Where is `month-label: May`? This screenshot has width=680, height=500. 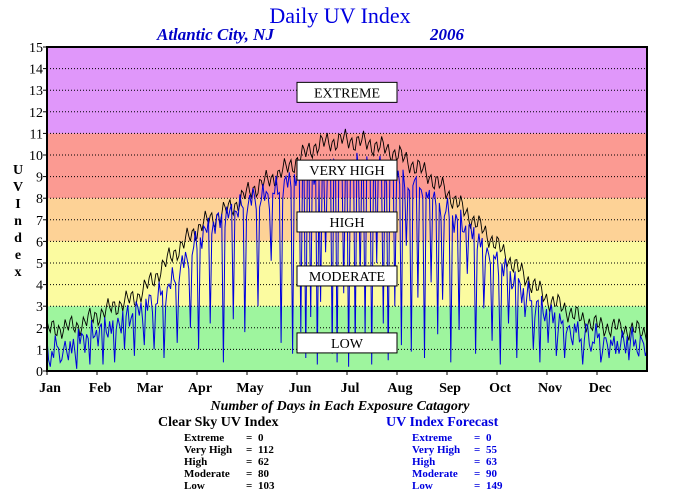
month-label: May is located at coordinates (249, 388).